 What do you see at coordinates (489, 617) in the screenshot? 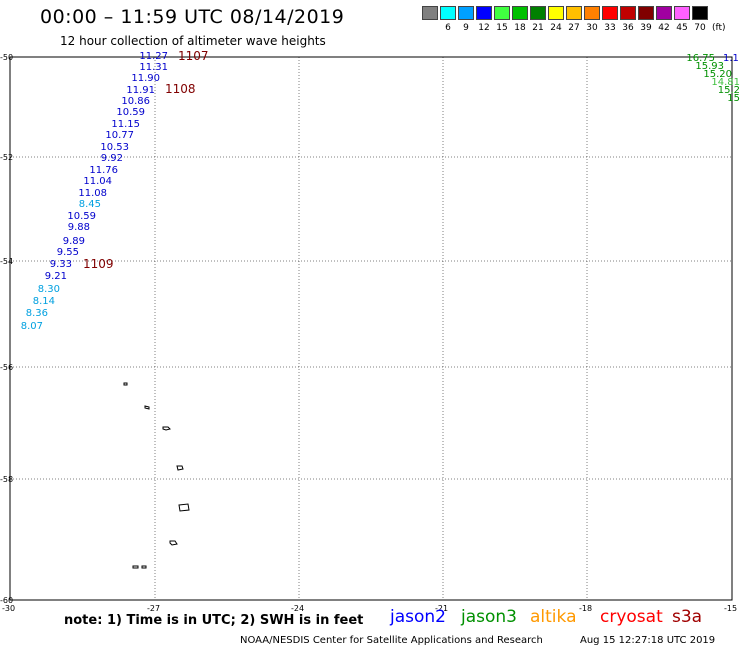
I see `satellite-label-jason3: jason3` at bounding box center [489, 617].